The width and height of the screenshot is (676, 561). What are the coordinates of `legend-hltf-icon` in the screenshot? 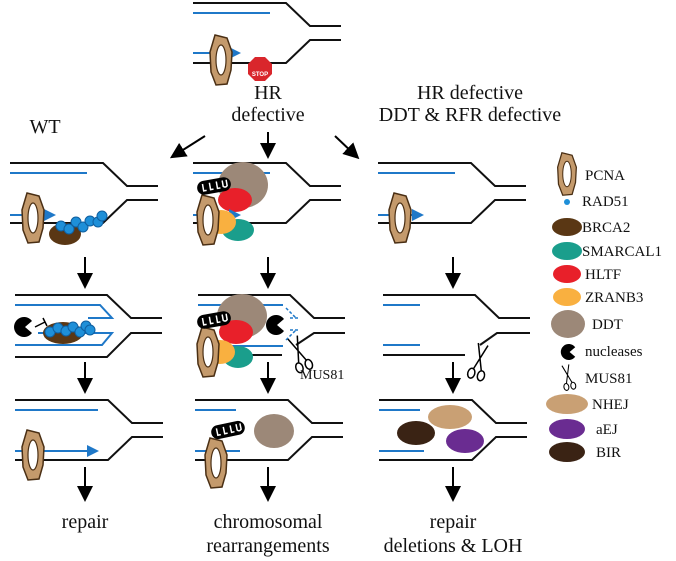 It's located at (567, 274).